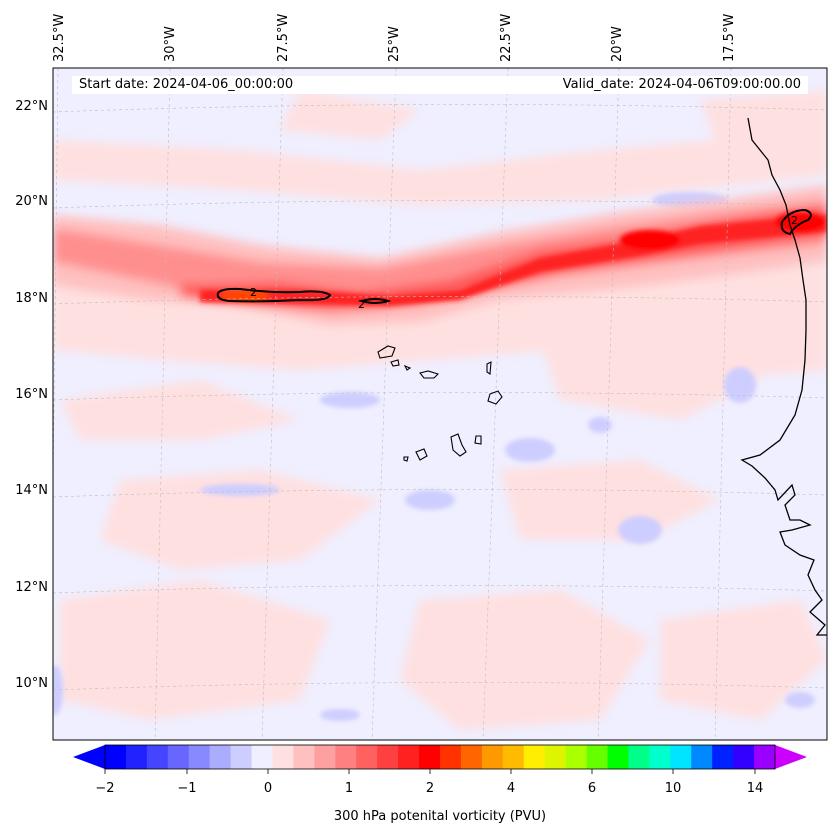 Image resolution: width=837 pixels, height=836 pixels. What do you see at coordinates (440, 816) in the screenshot?
I see `colorbar-title: 300 hPa potenital vorticity (PVU)` at bounding box center [440, 816].